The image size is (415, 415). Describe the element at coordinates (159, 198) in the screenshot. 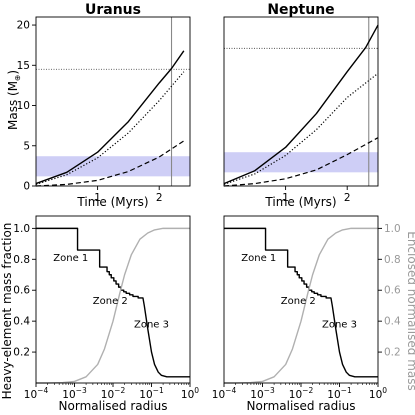

I see `uranus-mass-xtick-label-1: 2` at that location.